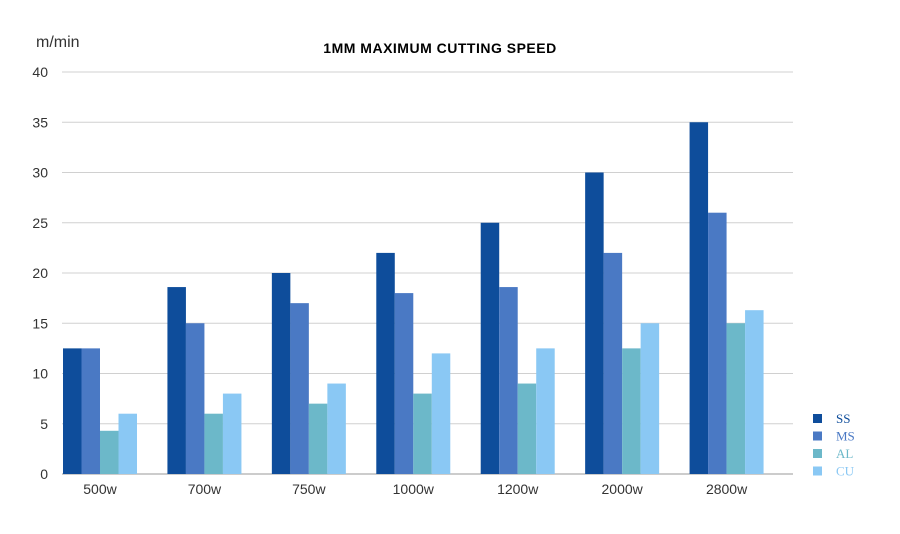  Describe the element at coordinates (527, 428) in the screenshot. I see `bar-al-1200w` at that location.